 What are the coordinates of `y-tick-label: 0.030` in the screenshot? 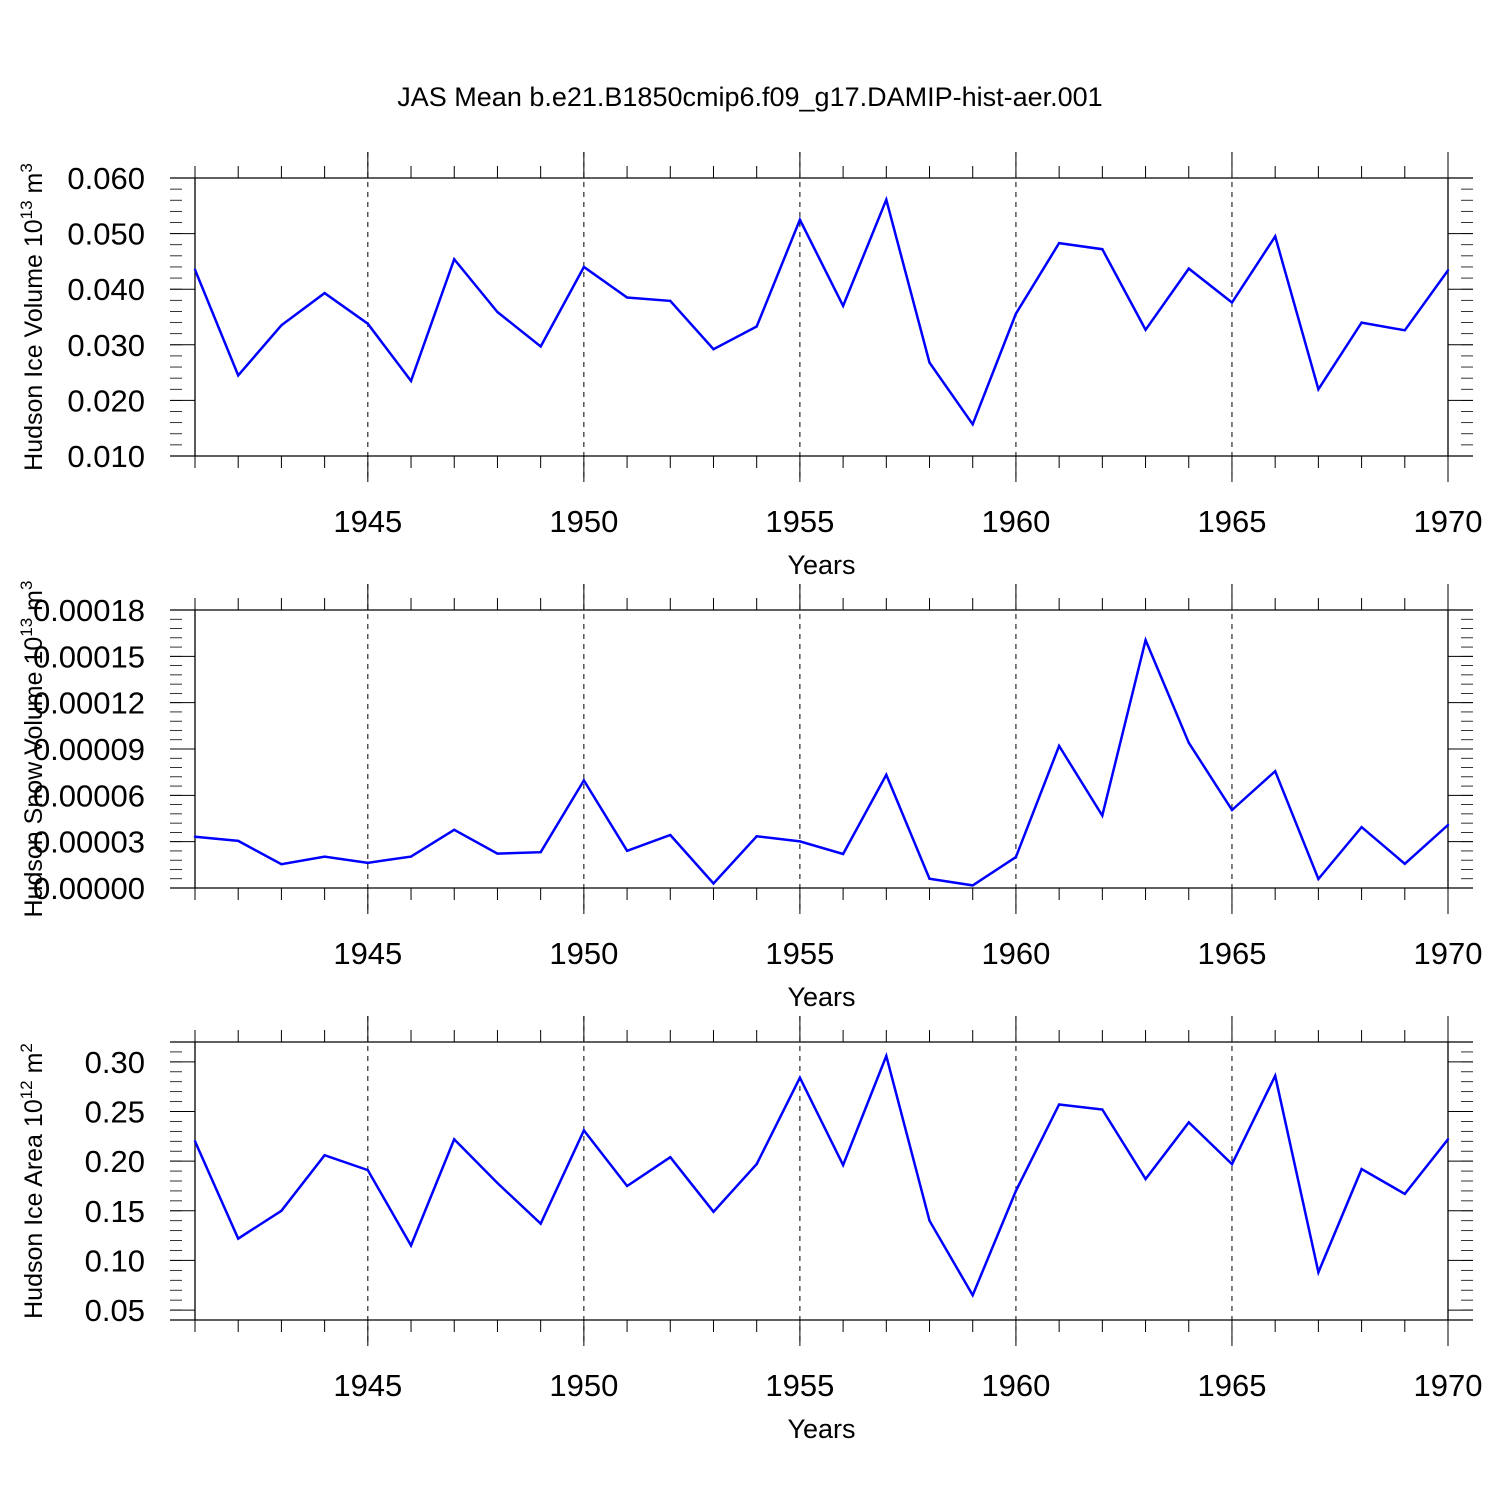 It's located at (106, 345).